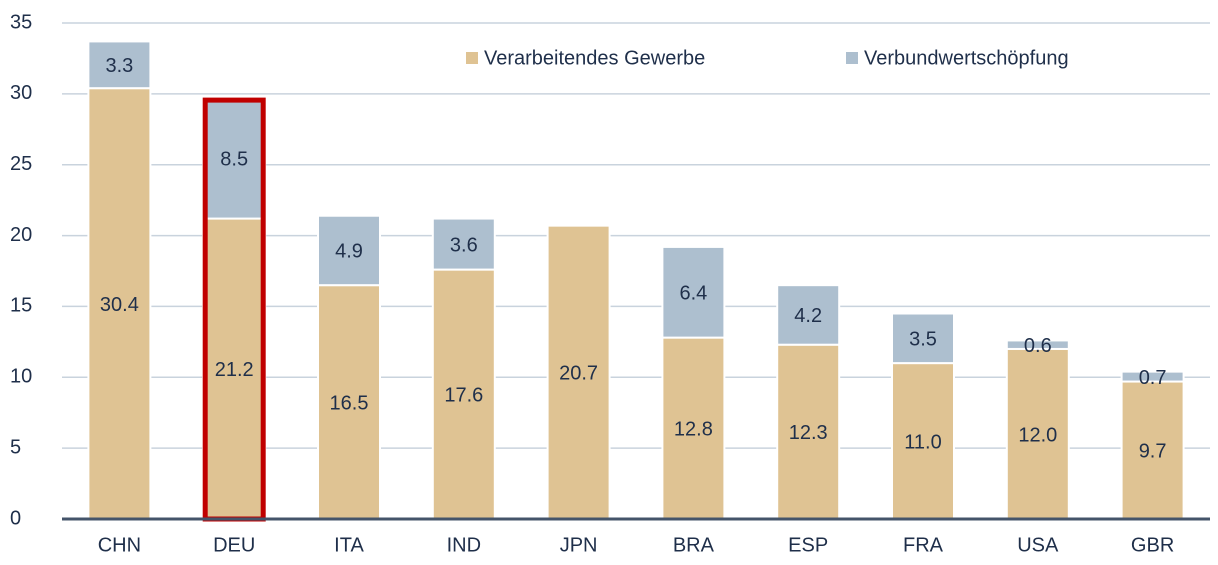  I want to click on data-label: 16.5, so click(349, 403).